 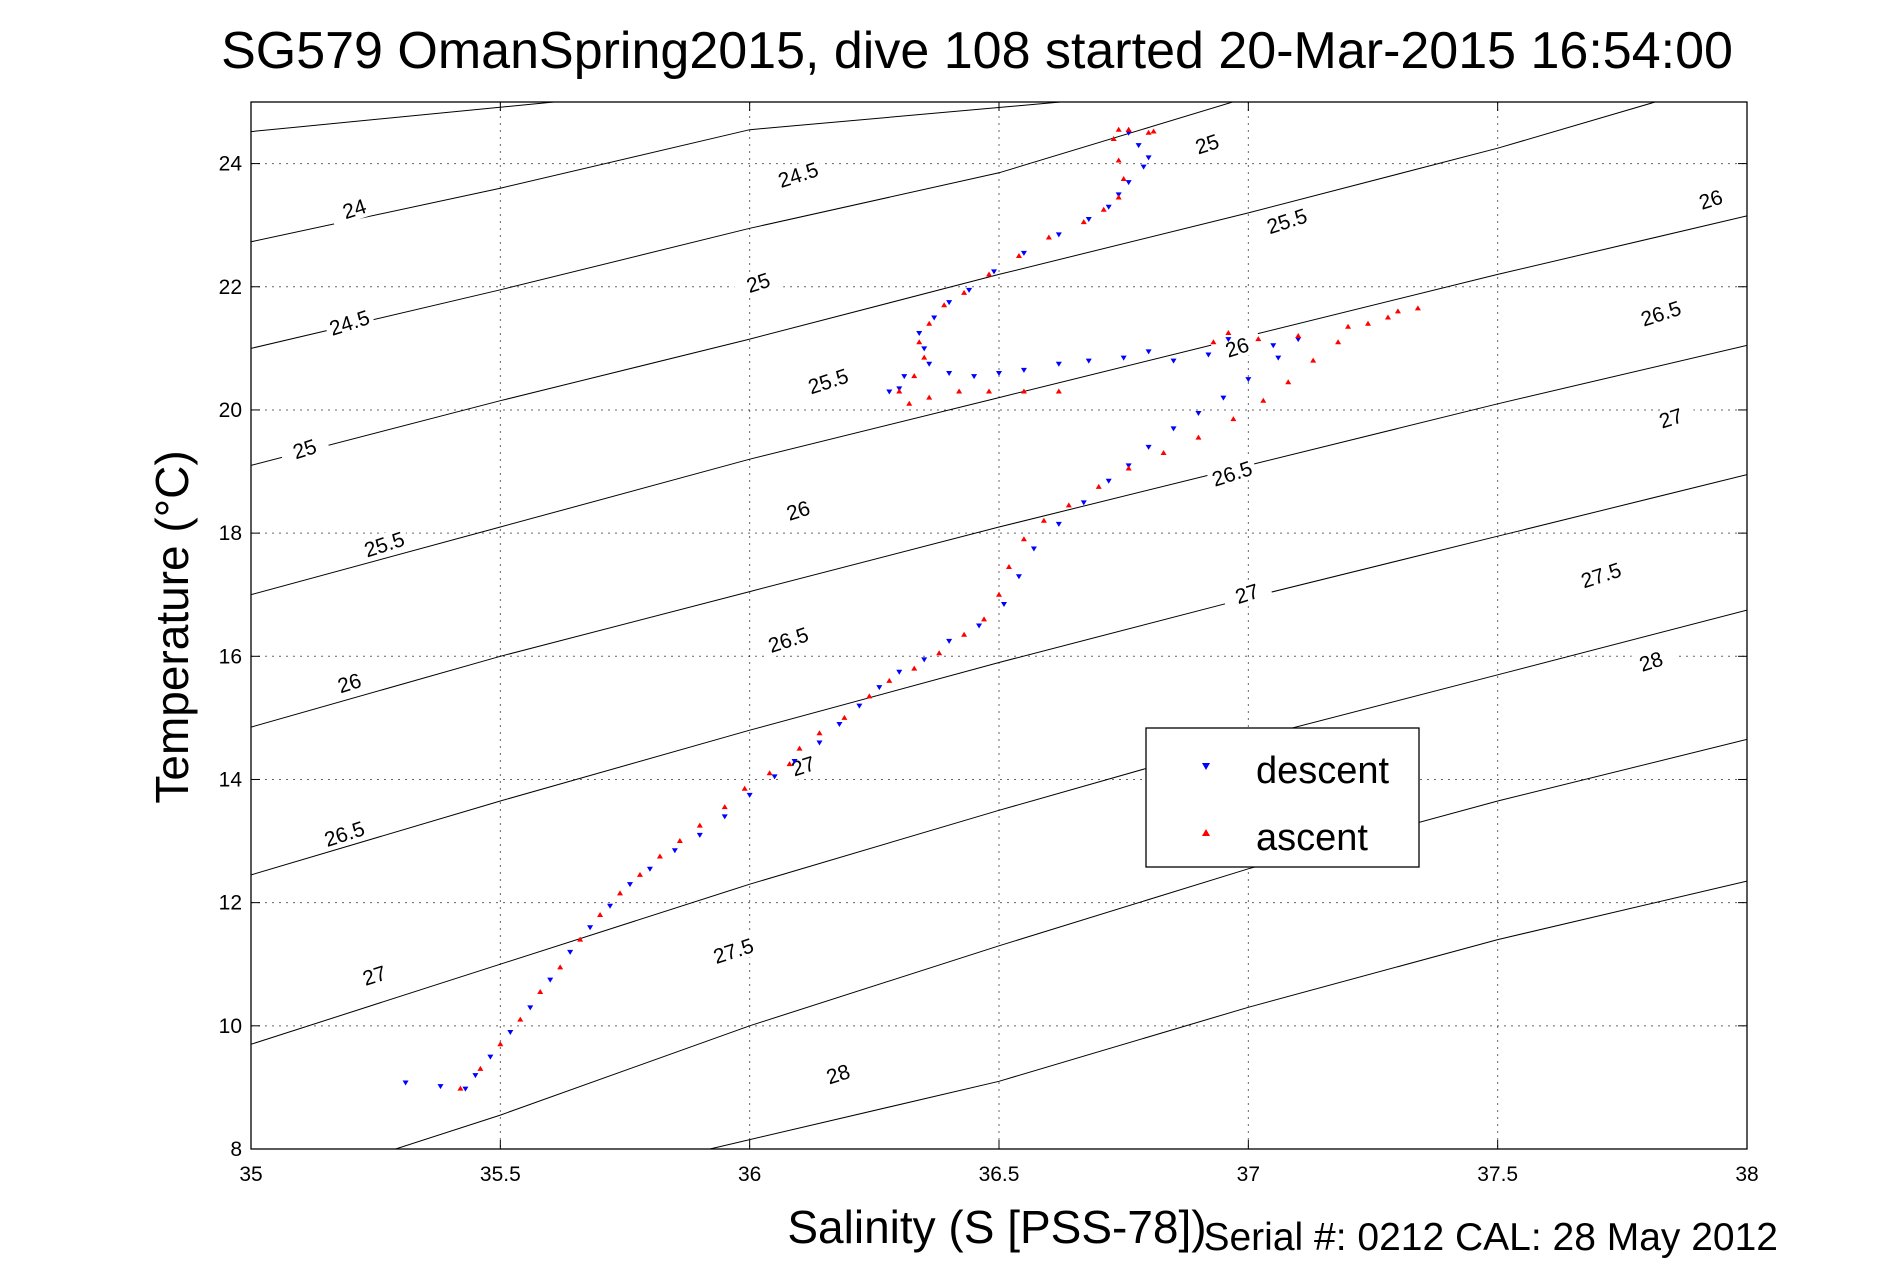 What do you see at coordinates (1312, 838) in the screenshot?
I see `legend-ascent-label: ascent` at bounding box center [1312, 838].